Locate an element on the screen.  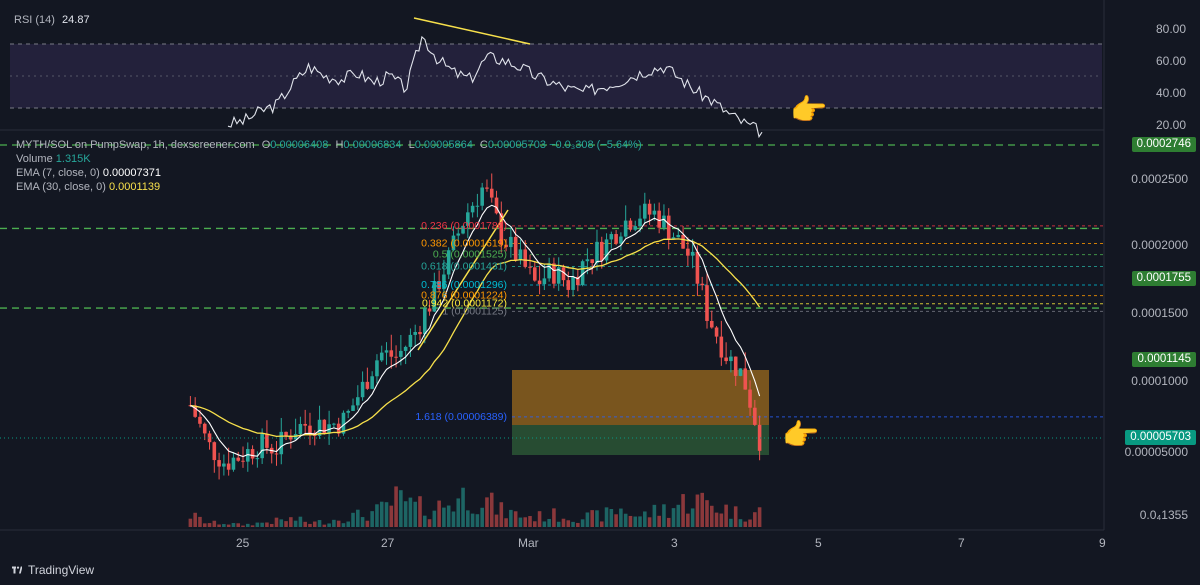
time-axis-label: 7 is located at coordinates (961, 543).